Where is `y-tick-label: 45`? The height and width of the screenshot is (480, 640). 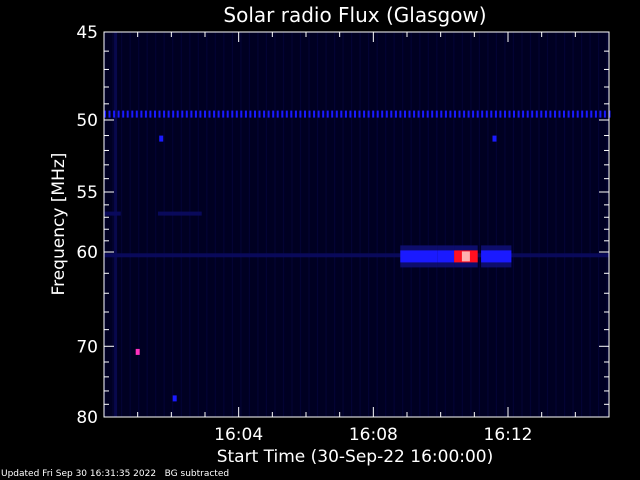 y-tick-label: 45 is located at coordinates (87, 33).